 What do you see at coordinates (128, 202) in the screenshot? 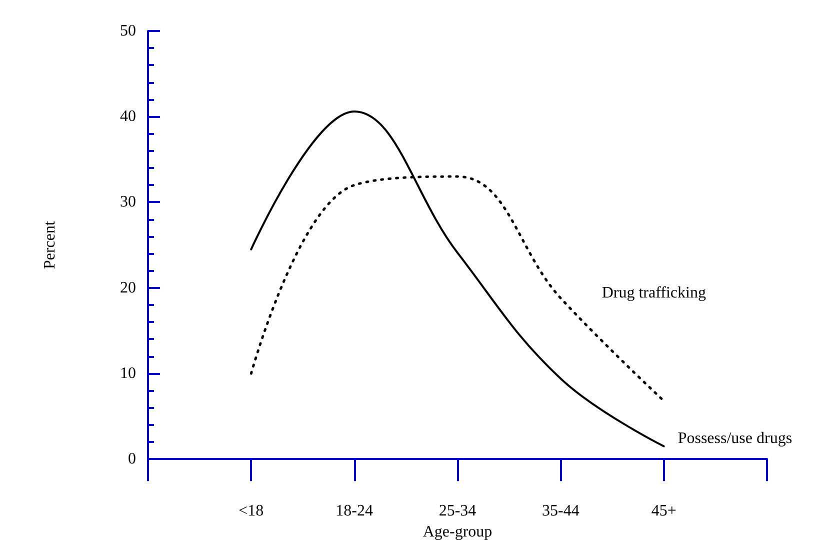
I see `y-tick-label: 30` at bounding box center [128, 202].